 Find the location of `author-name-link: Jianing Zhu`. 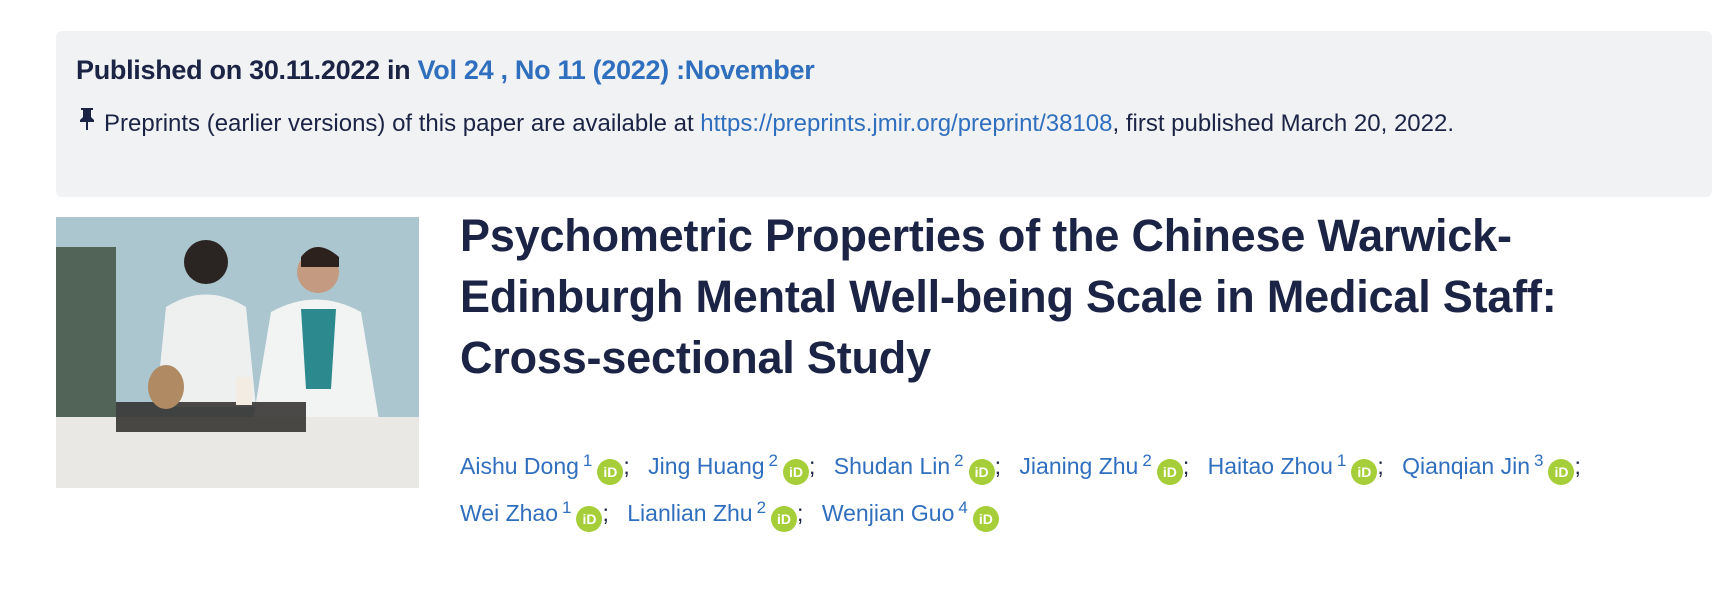

author-name-link: Jianing Zhu is located at coordinates (1079, 466).